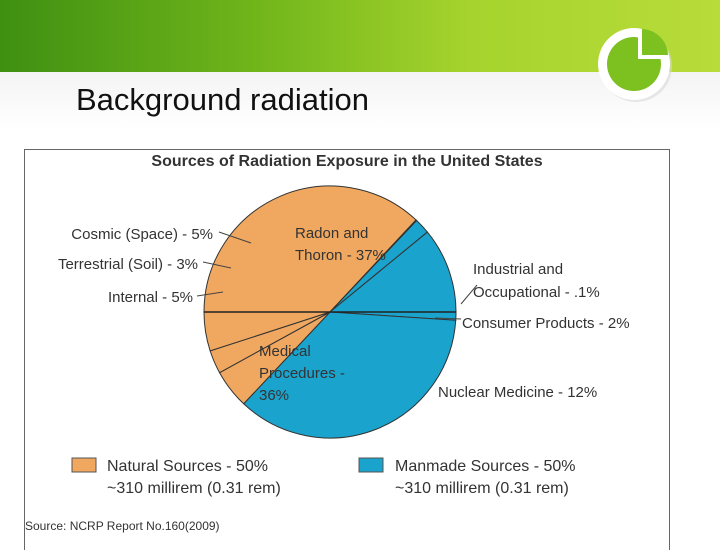  What do you see at coordinates (84, 465) in the screenshot?
I see `legend-swatch-natural` at bounding box center [84, 465].